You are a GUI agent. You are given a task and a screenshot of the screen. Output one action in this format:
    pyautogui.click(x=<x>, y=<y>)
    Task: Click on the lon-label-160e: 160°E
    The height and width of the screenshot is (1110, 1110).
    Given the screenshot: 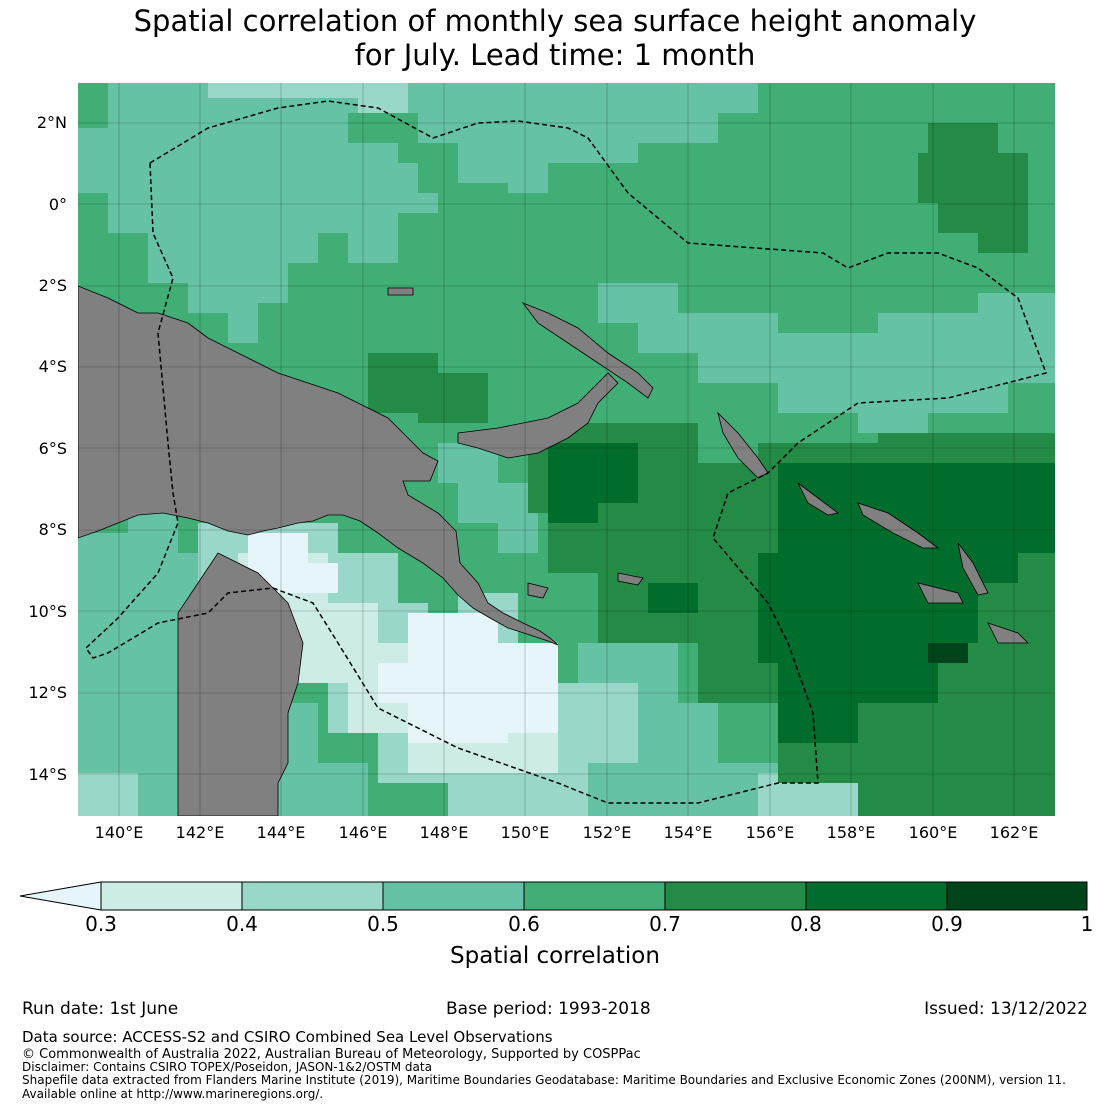 What is the action you would take?
    pyautogui.click(x=933, y=832)
    